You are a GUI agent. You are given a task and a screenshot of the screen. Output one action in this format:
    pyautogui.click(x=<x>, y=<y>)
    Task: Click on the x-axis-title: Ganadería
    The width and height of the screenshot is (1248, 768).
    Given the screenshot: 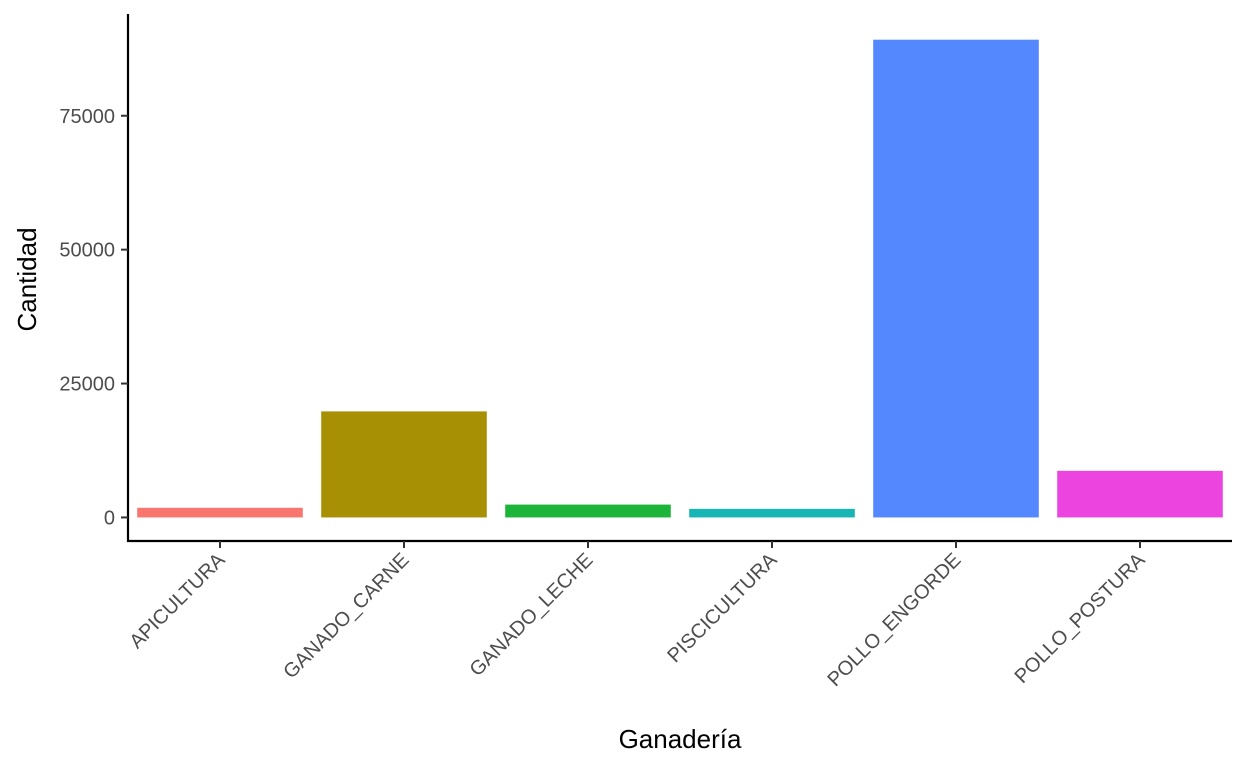 What is the action you would take?
    pyautogui.click(x=680, y=739)
    